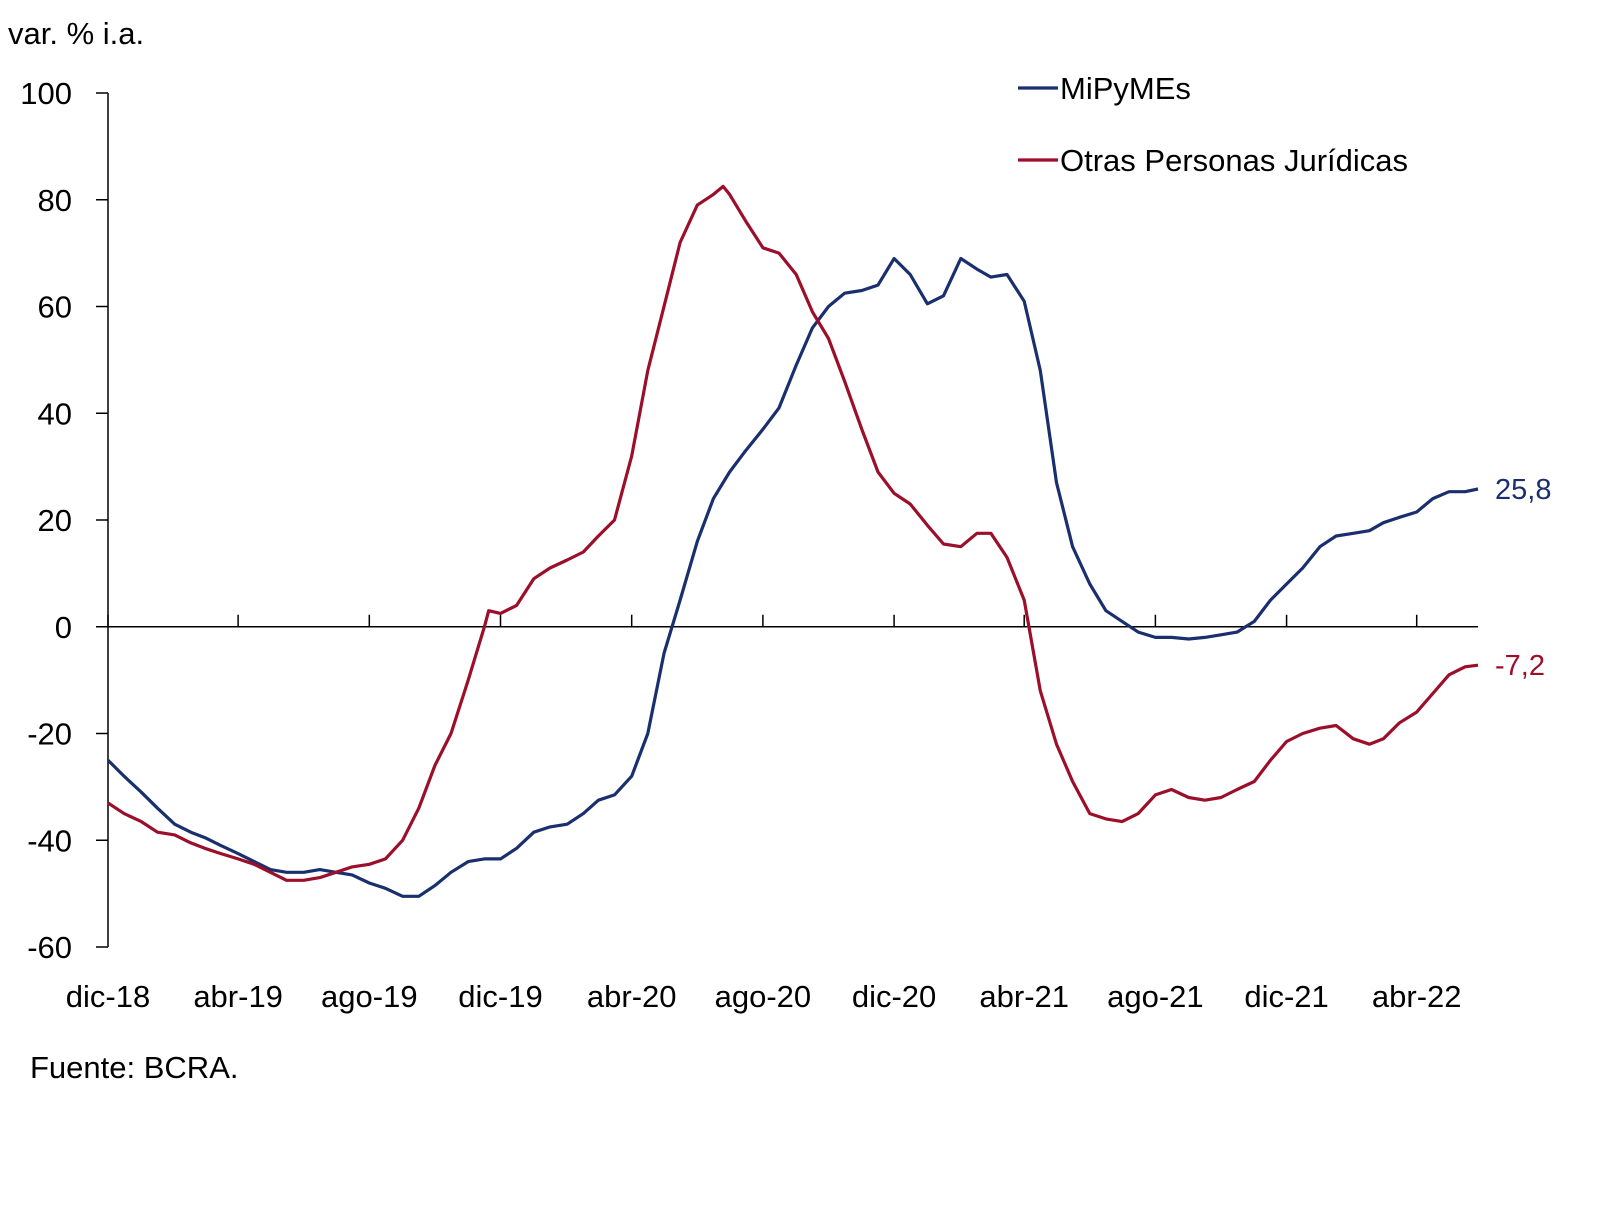  What do you see at coordinates (632, 996) in the screenshot?
I see `x-tick-label: abr-20` at bounding box center [632, 996].